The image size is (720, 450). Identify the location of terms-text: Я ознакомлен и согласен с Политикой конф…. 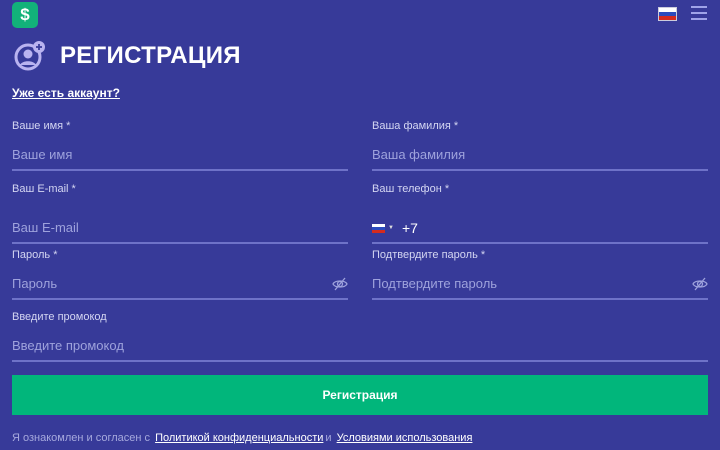
(243, 438).